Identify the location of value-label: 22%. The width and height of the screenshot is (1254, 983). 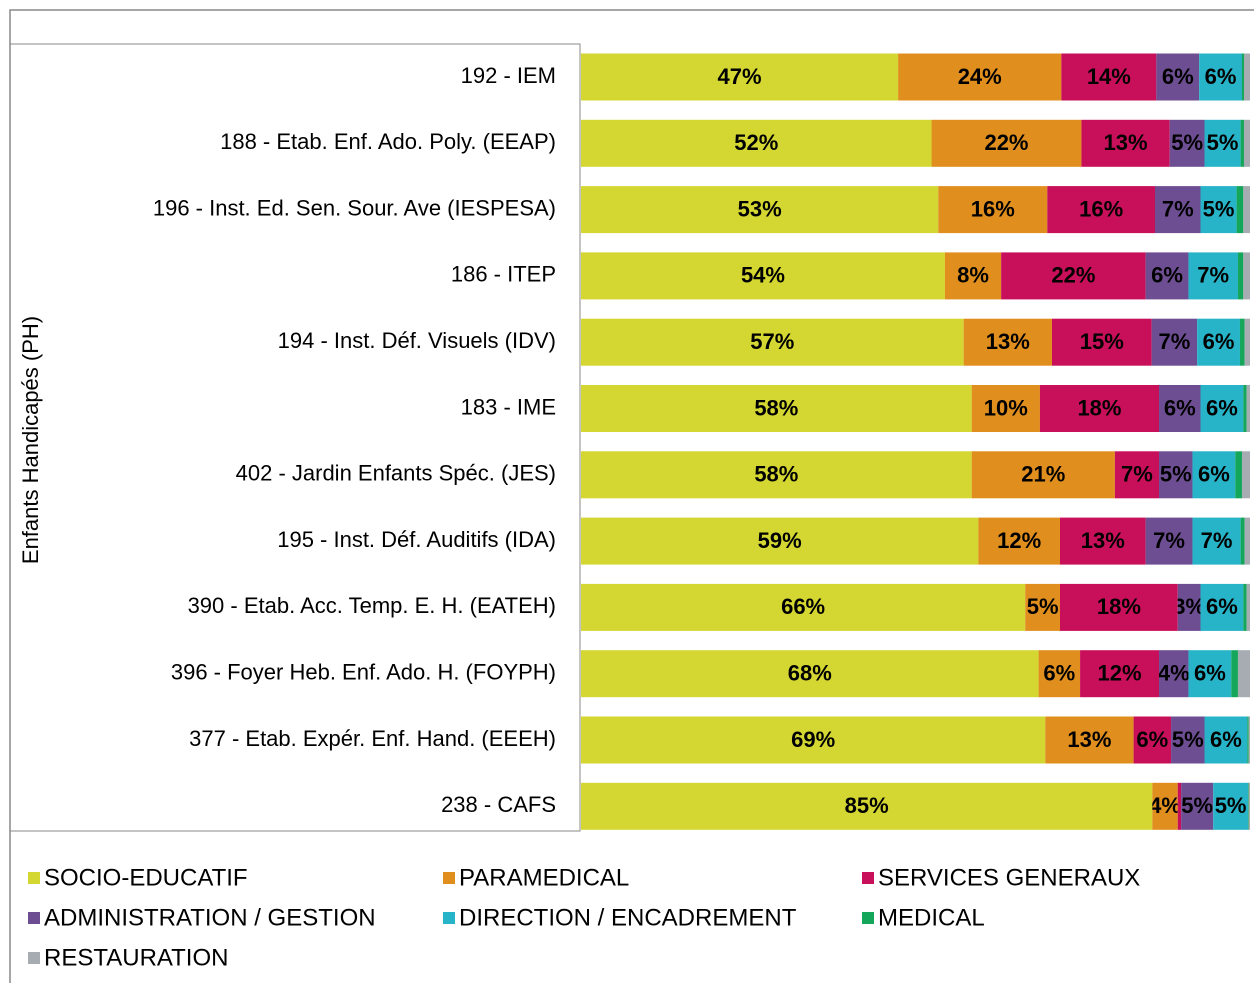
(1073, 275).